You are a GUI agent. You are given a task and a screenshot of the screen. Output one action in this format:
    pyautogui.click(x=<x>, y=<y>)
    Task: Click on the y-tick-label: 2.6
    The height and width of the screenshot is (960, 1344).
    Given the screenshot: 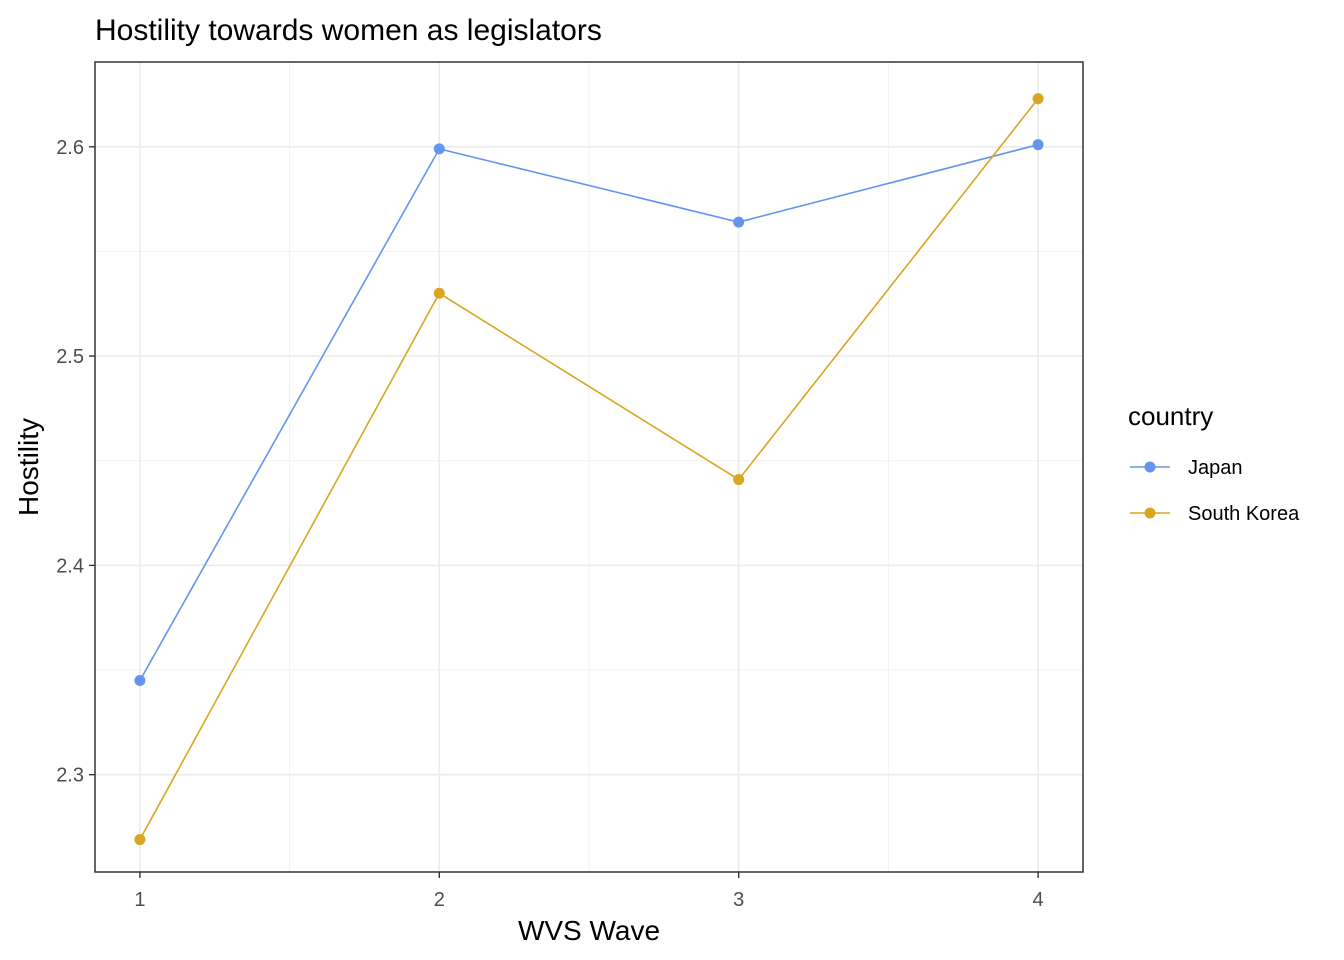 What is the action you would take?
    pyautogui.click(x=70, y=148)
    